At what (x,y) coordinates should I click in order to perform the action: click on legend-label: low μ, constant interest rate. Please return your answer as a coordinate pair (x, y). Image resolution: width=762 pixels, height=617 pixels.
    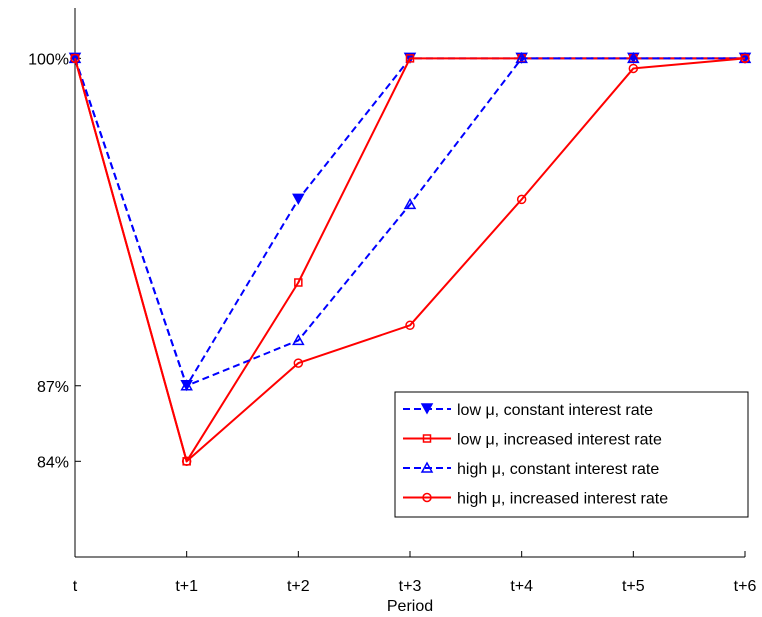
    Looking at the image, I should click on (555, 410).